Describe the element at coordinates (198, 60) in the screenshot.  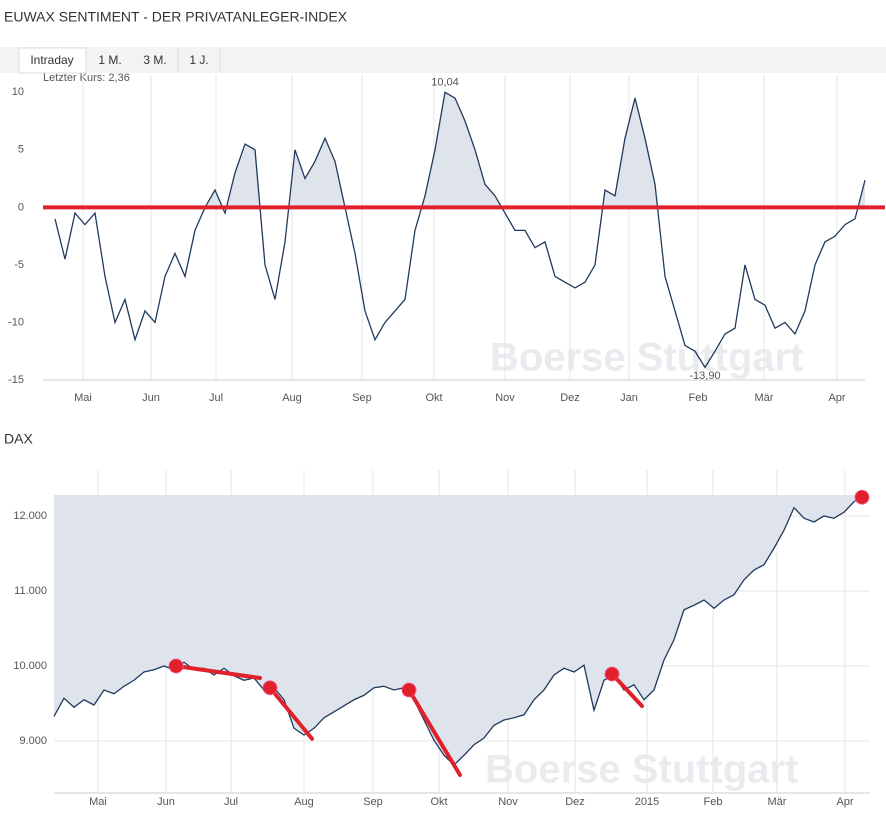
I see `tab-label: 1 J.` at that location.